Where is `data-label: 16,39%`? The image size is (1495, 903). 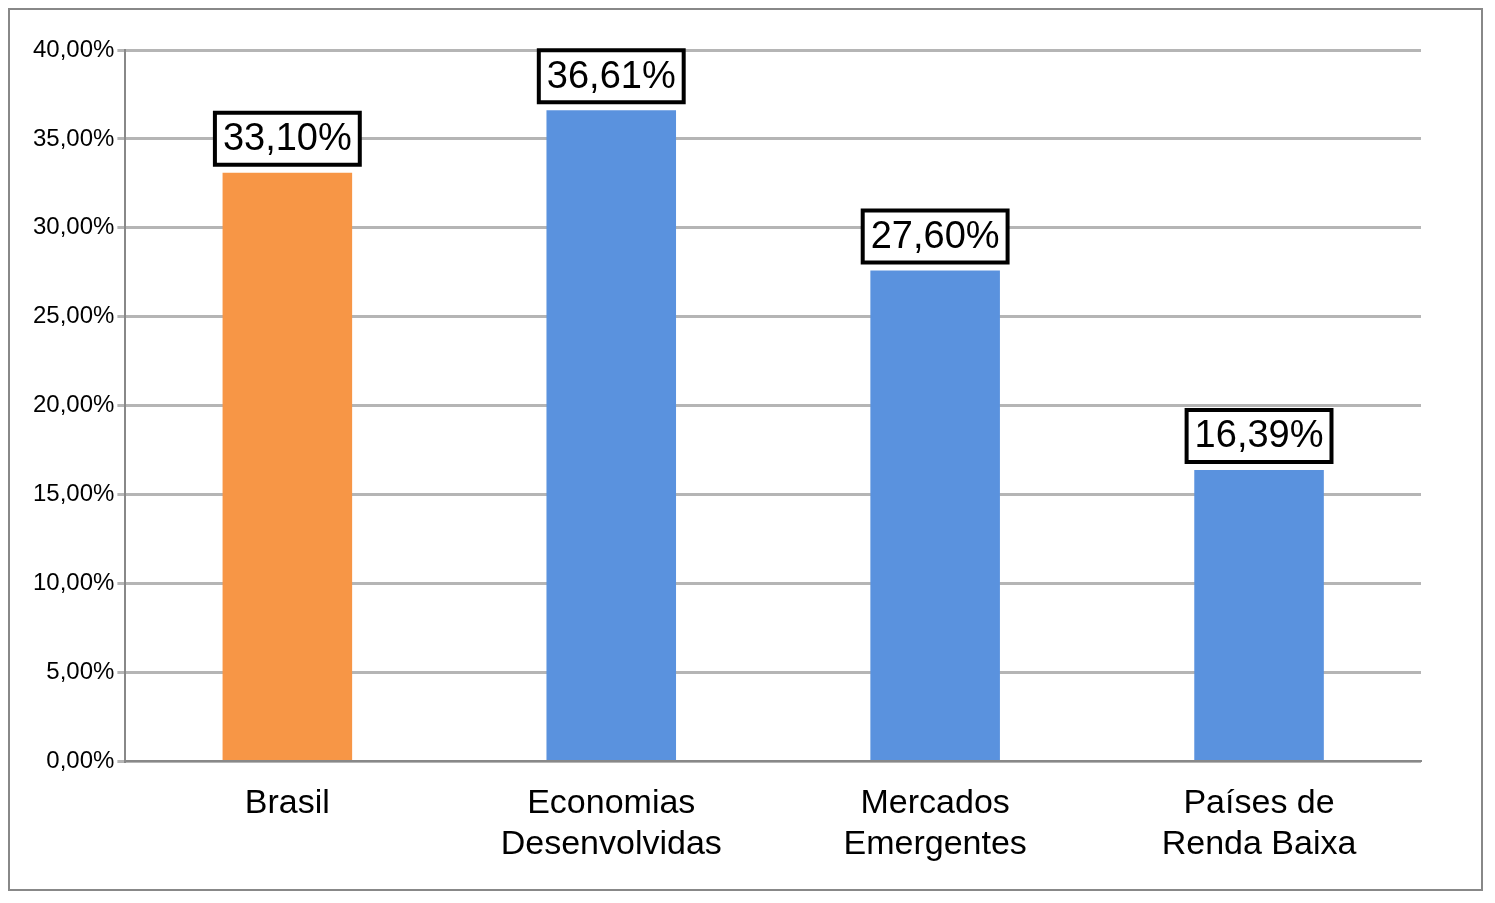
data-label: 16,39% is located at coordinates (1259, 434).